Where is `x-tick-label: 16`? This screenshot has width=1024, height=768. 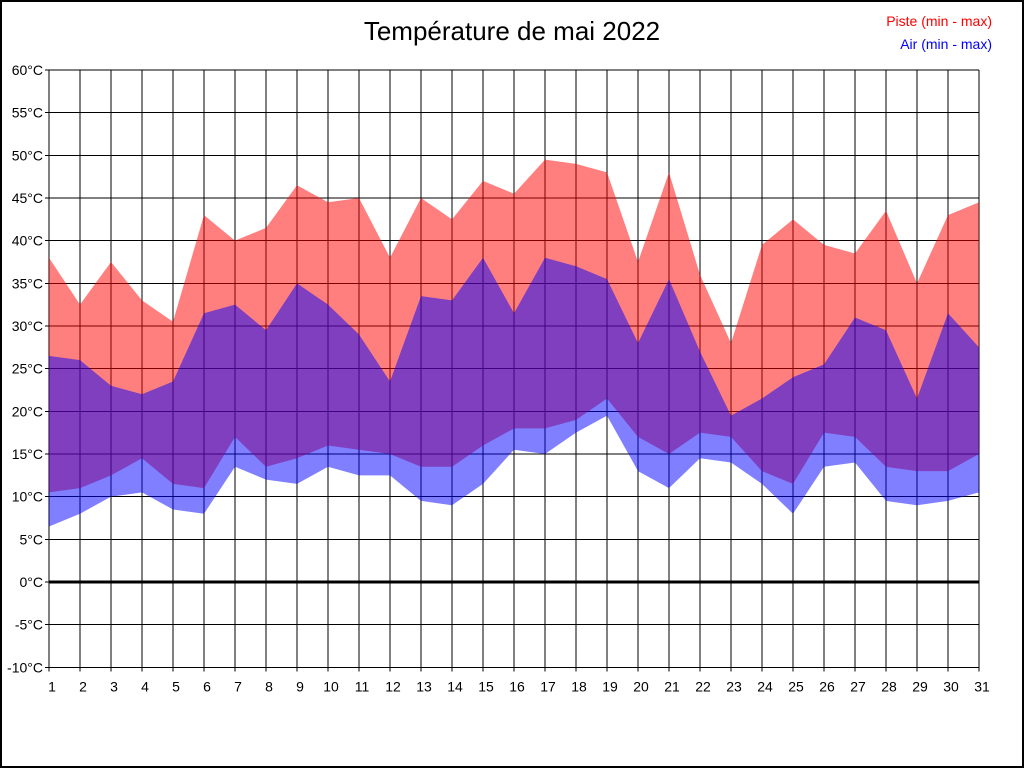 x-tick-label: 16 is located at coordinates (517, 686).